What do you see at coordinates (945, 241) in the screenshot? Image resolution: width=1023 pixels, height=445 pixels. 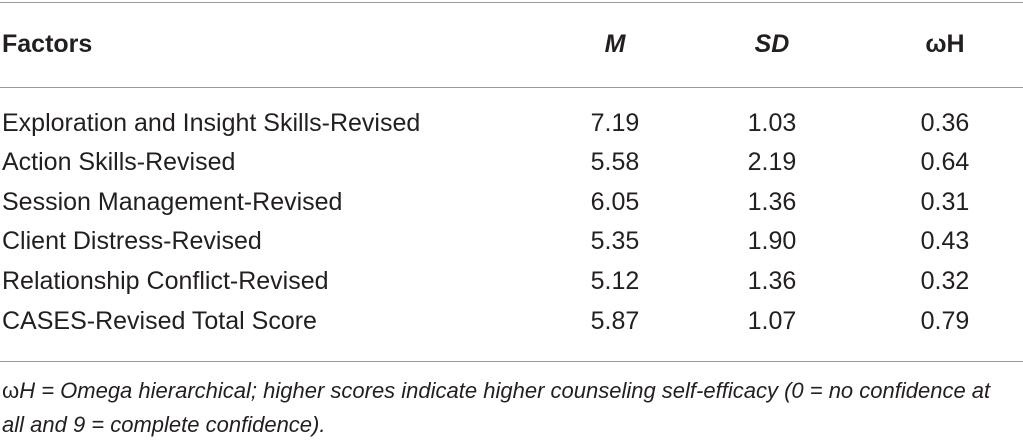 I see `omega-cell: 0.43` at bounding box center [945, 241].